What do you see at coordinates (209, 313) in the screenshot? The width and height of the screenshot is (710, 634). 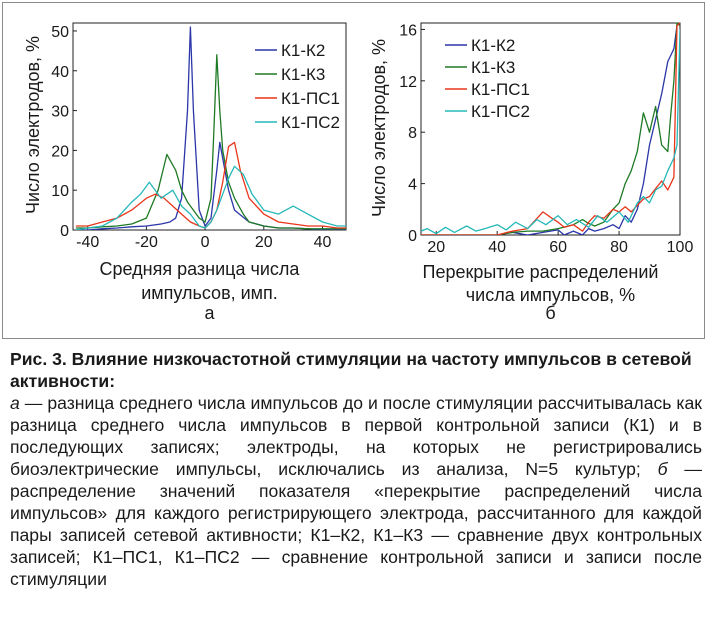 I see `panel-label: а` at bounding box center [209, 313].